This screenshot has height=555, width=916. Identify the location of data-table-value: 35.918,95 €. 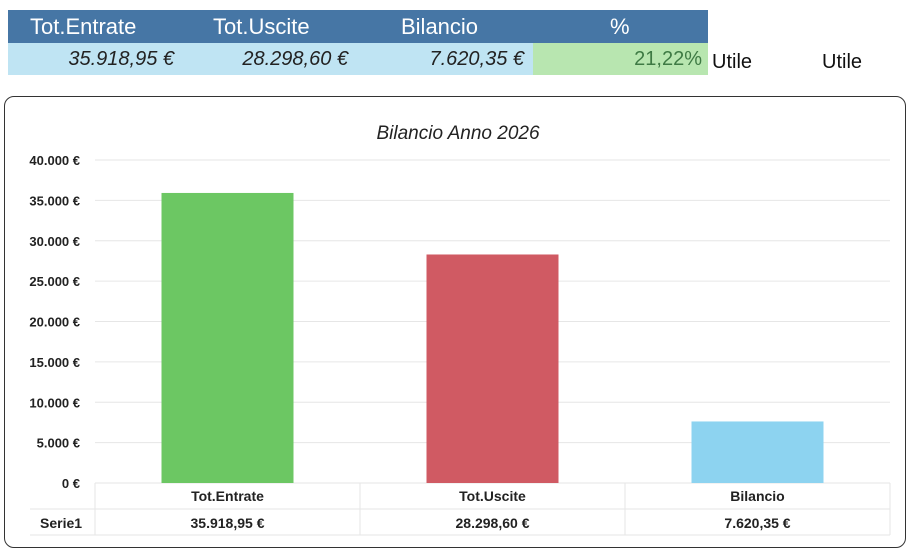
(228, 523).